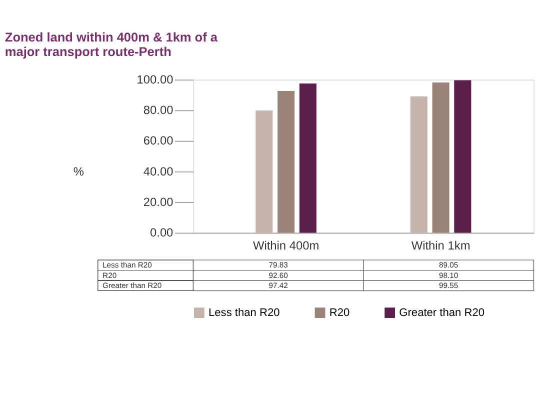  Describe the element at coordinates (158, 110) in the screenshot. I see `y-tick-label: 80.00` at that location.